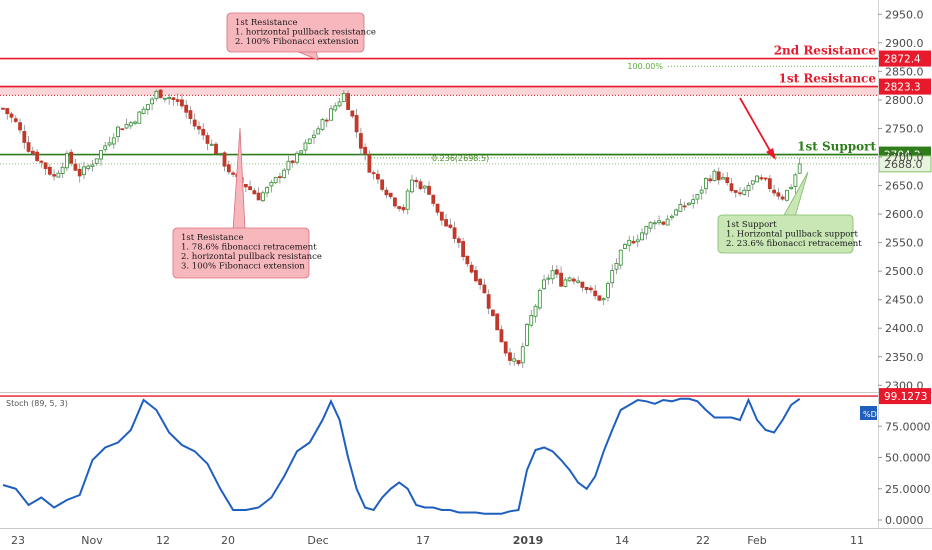  Describe the element at coordinates (904, 128) in the screenshot. I see `price-tick-label: 2750.0` at that location.